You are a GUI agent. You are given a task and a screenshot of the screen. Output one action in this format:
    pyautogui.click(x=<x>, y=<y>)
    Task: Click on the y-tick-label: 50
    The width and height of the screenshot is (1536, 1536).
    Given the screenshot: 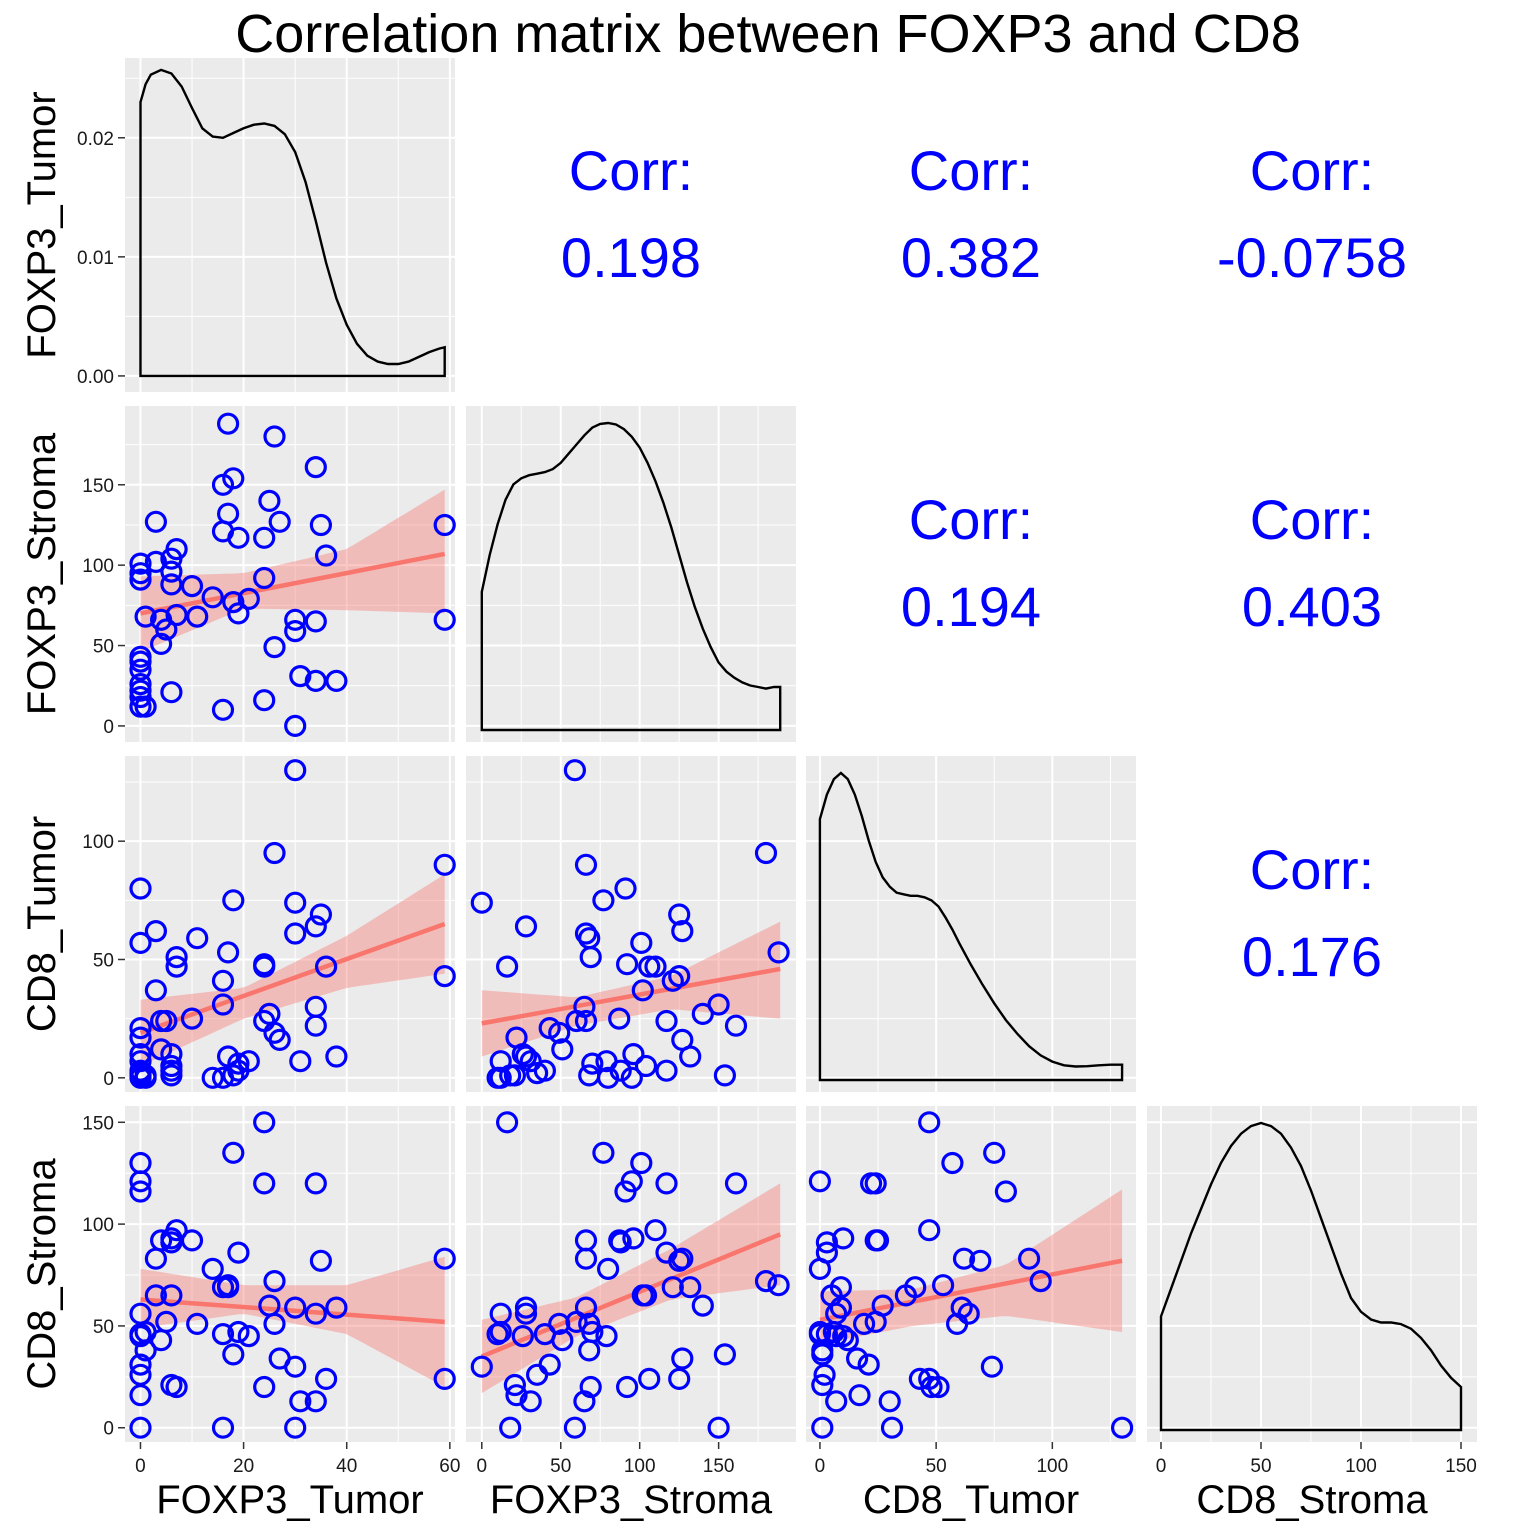 What is the action you would take?
    pyautogui.click(x=103, y=647)
    